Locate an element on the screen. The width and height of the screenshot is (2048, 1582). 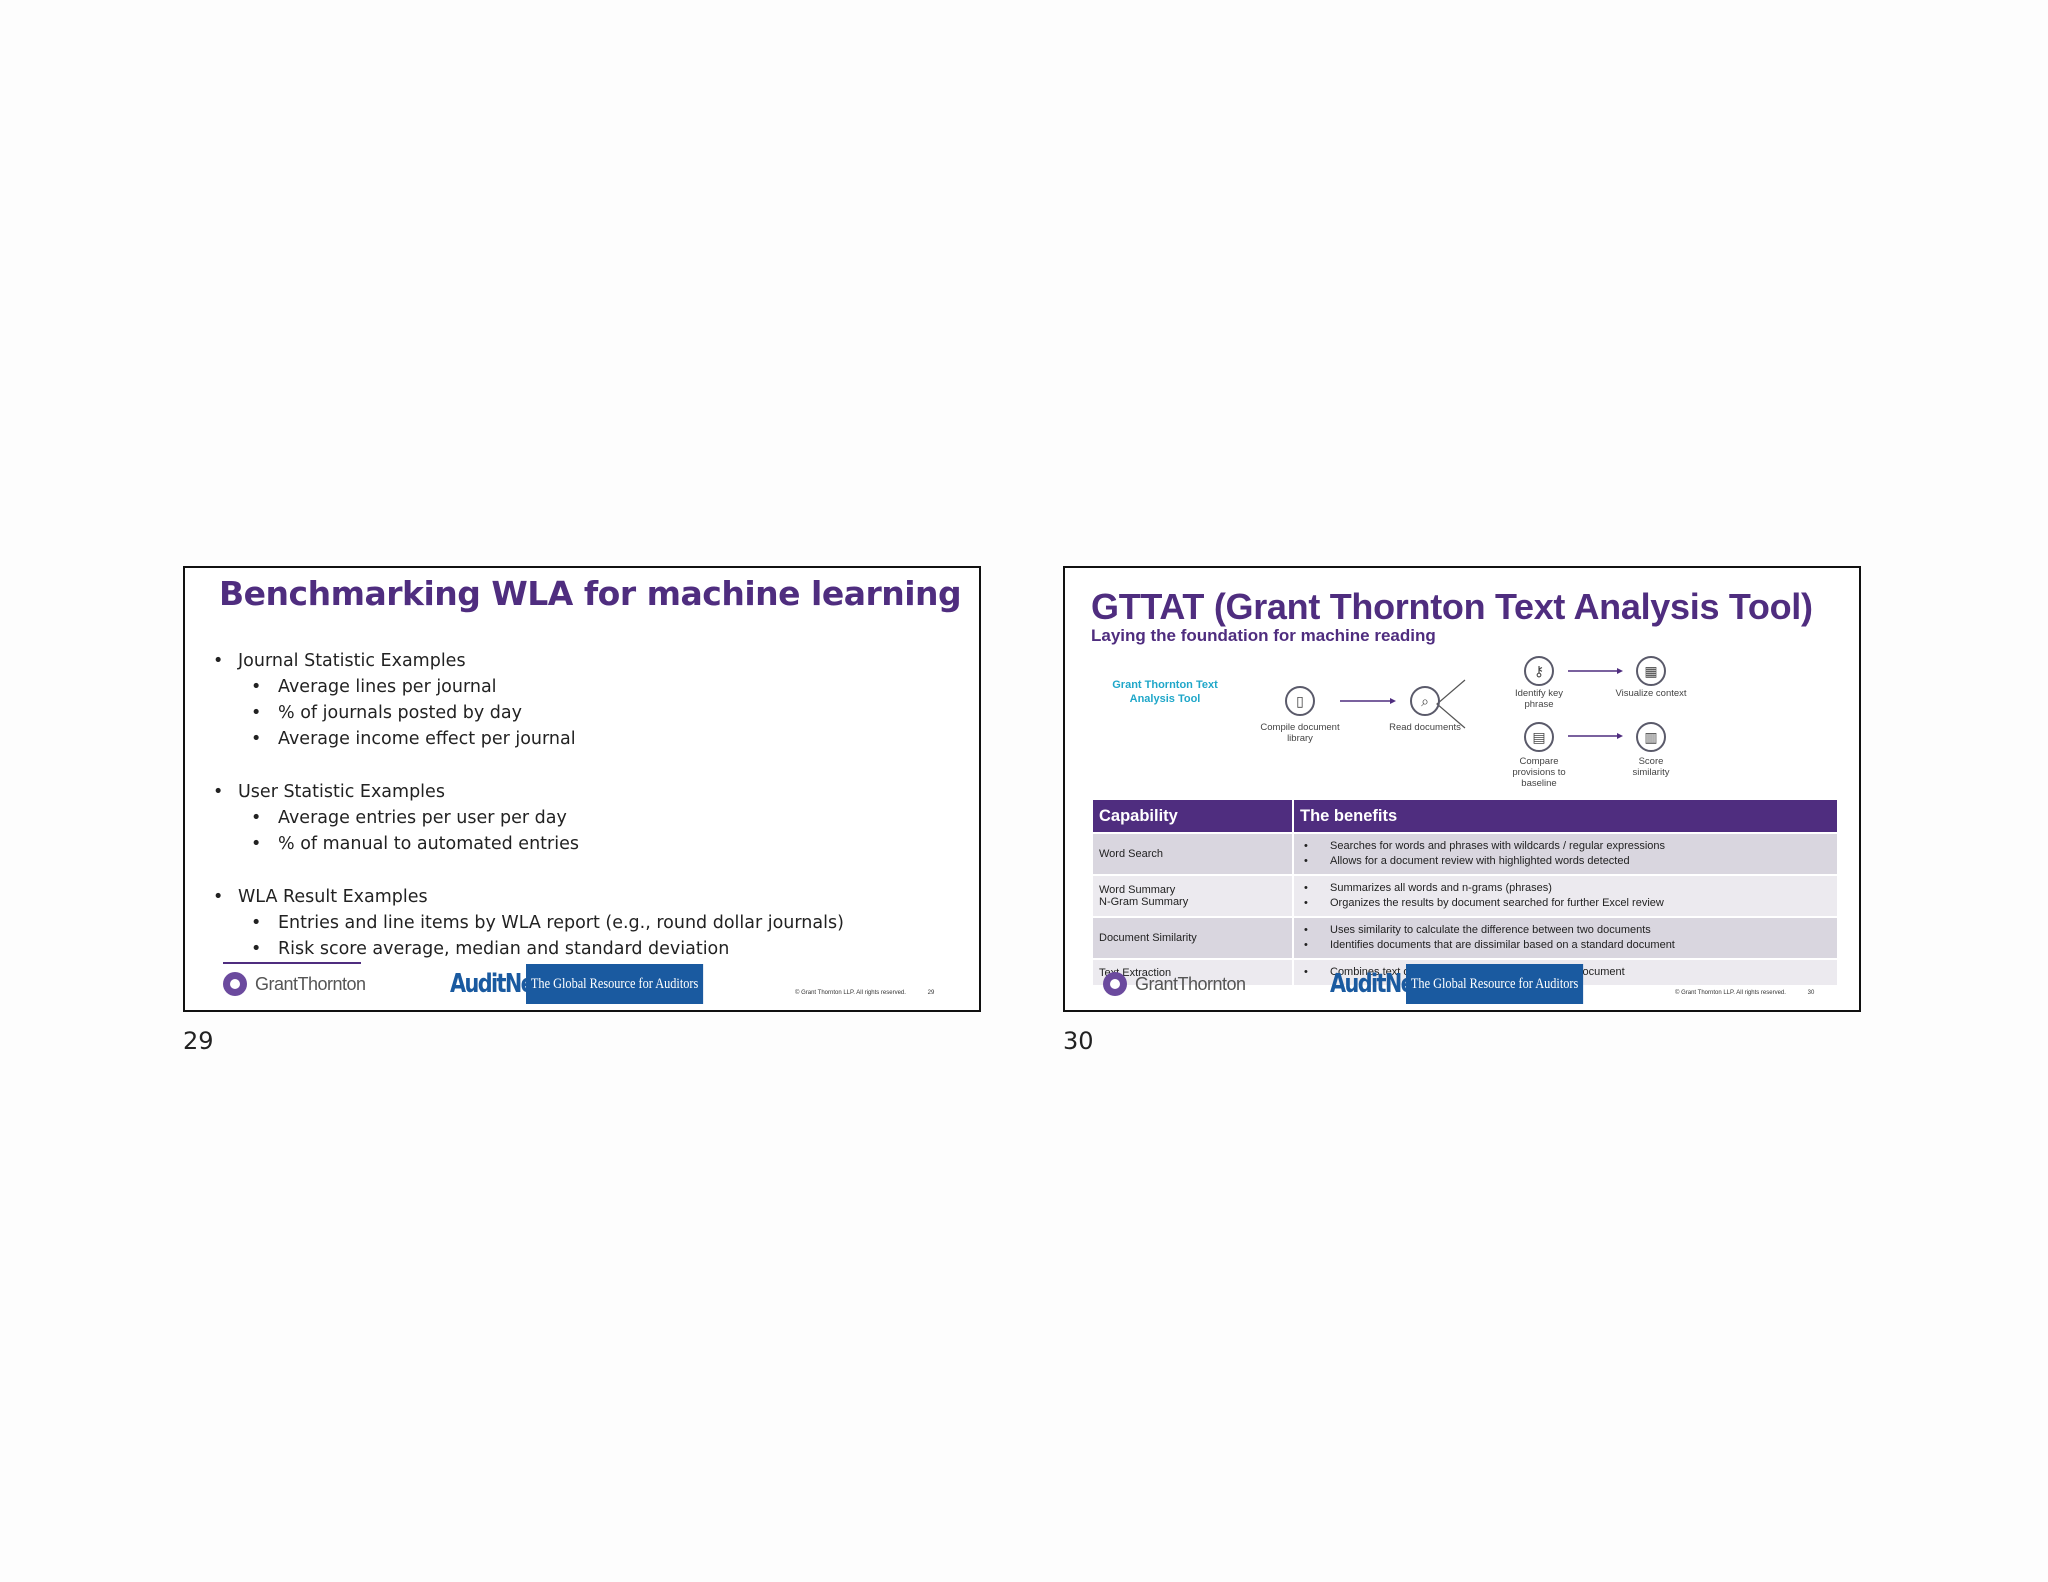
page-number: 29 is located at coordinates (198, 1041).